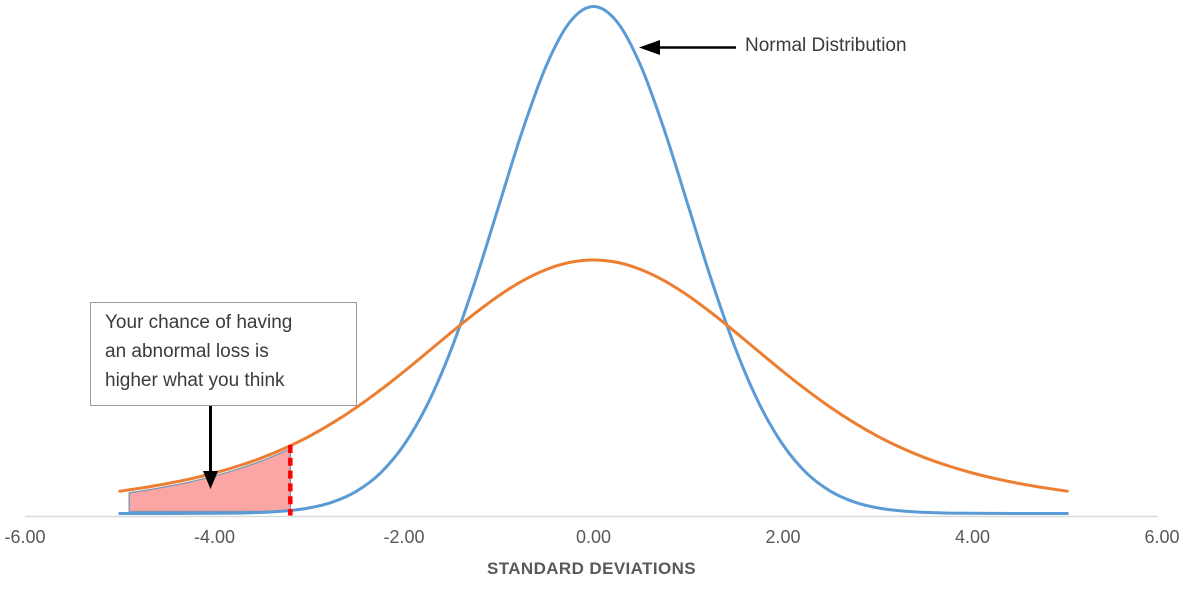 The width and height of the screenshot is (1183, 594). What do you see at coordinates (593, 537) in the screenshot?
I see `x-tick-label-0_00: 0.00` at bounding box center [593, 537].